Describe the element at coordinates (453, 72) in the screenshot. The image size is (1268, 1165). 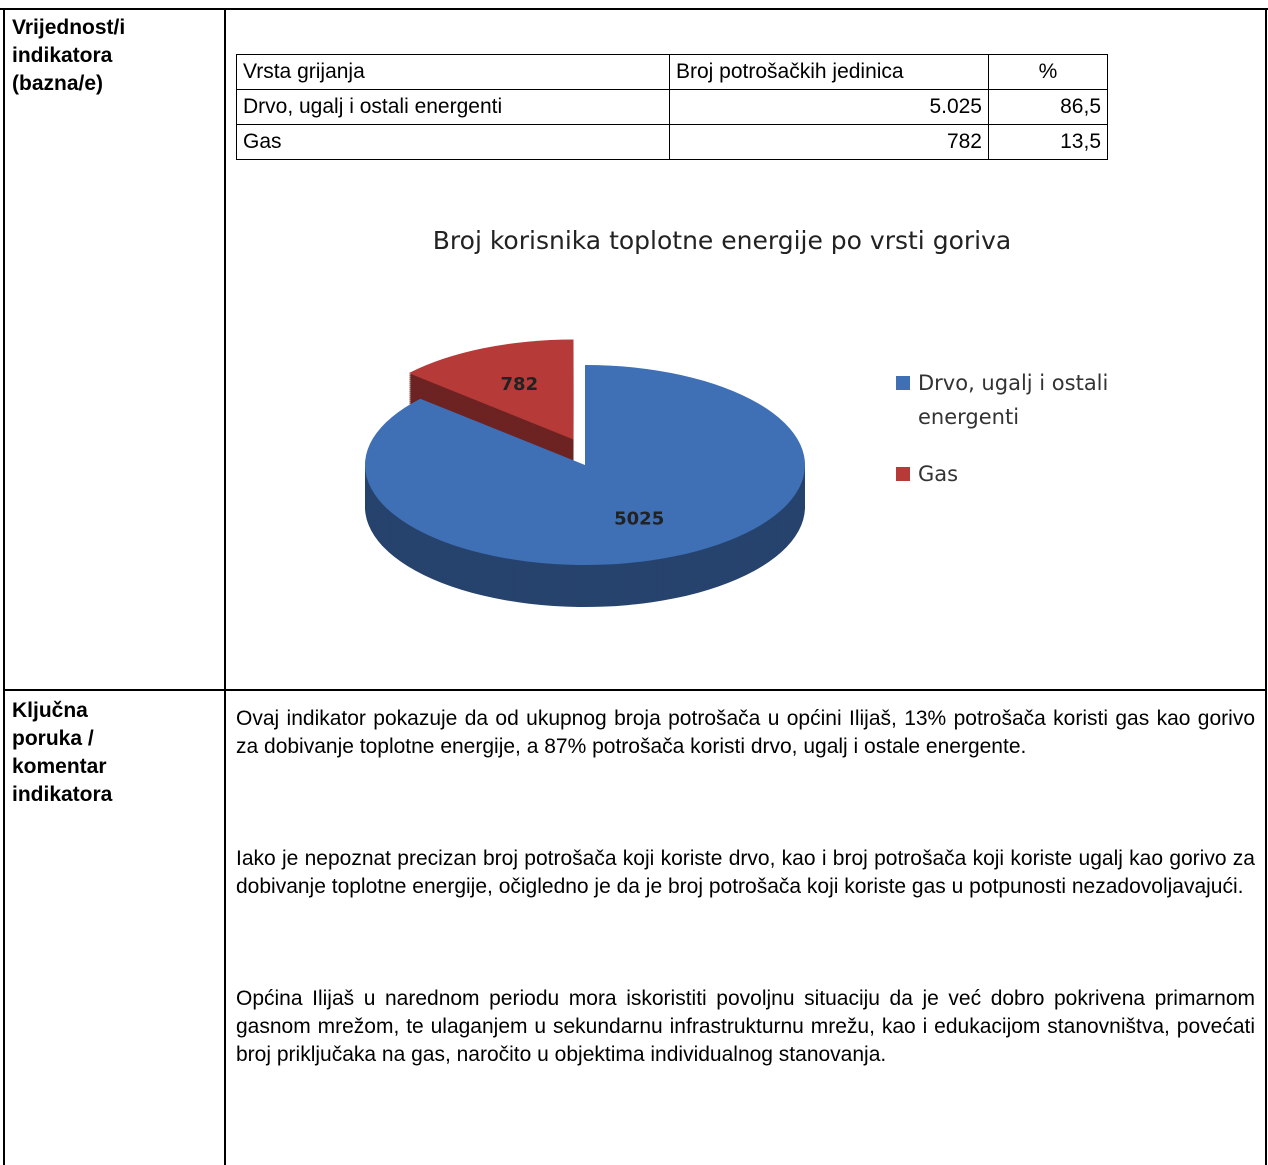
I see `cell: Vrsta grijanja` at that location.